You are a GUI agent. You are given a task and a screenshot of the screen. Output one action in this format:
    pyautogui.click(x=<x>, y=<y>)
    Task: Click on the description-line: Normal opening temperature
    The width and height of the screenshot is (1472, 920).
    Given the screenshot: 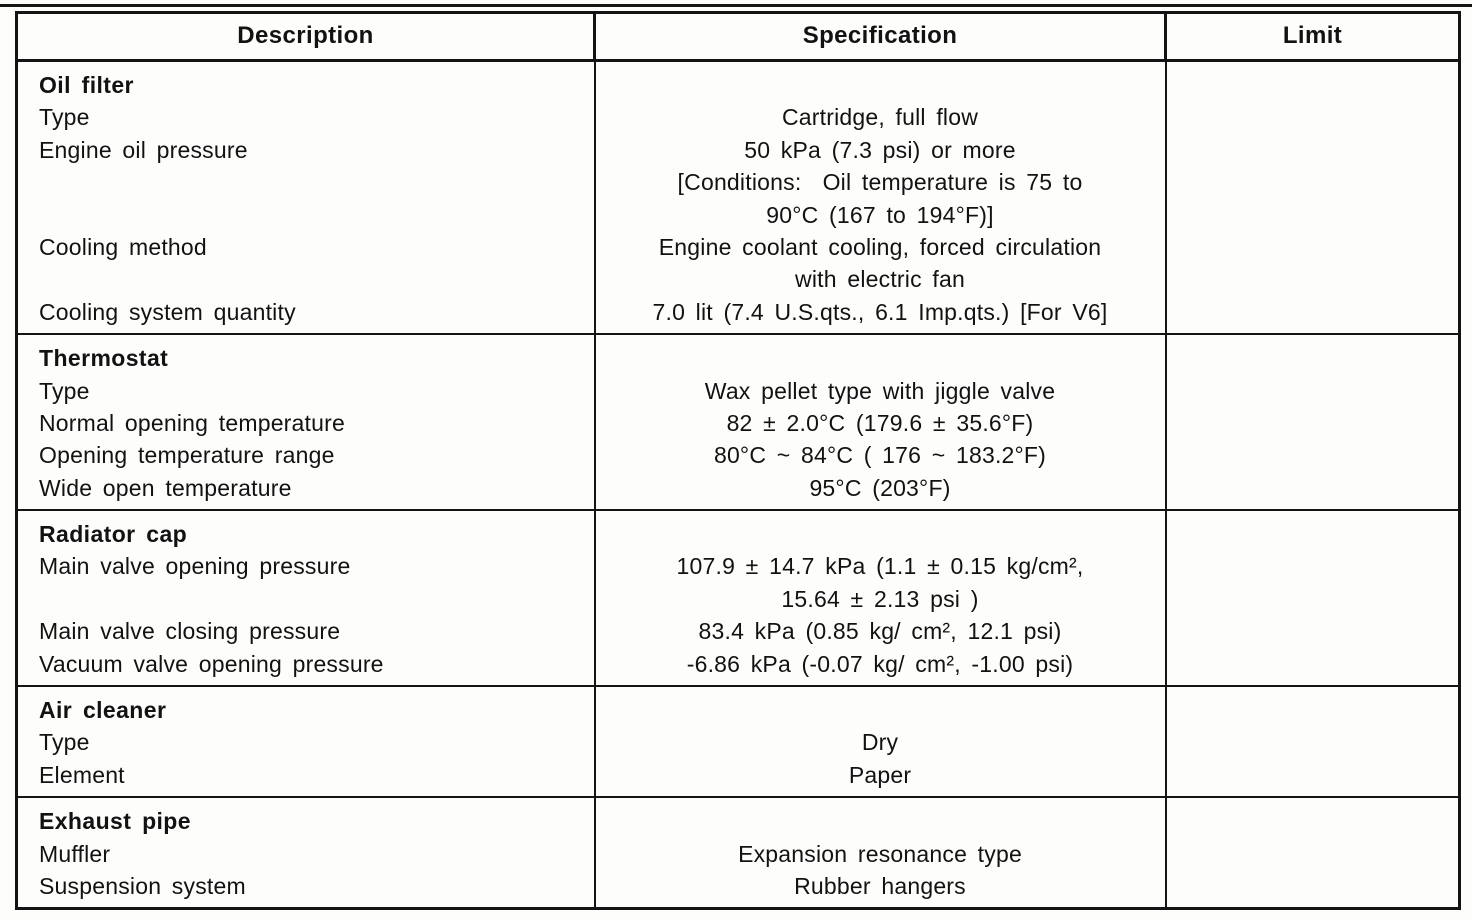 What is the action you would take?
    pyautogui.click(x=192, y=422)
    